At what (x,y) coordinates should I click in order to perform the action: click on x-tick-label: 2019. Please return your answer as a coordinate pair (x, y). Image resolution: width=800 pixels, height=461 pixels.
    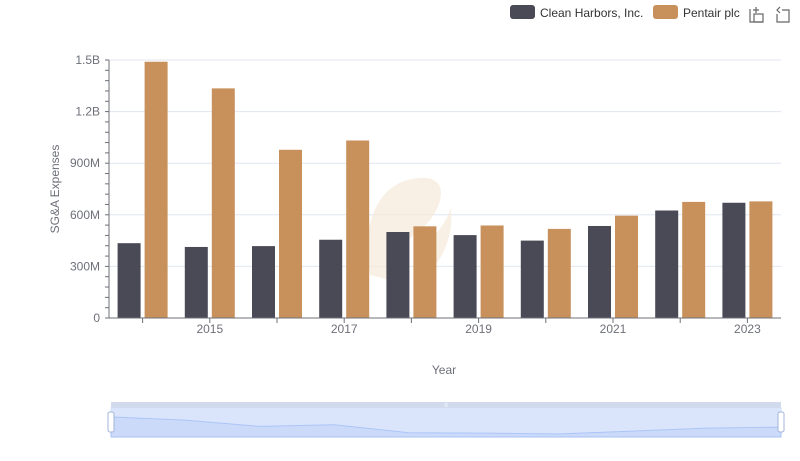
    Looking at the image, I should click on (478, 329).